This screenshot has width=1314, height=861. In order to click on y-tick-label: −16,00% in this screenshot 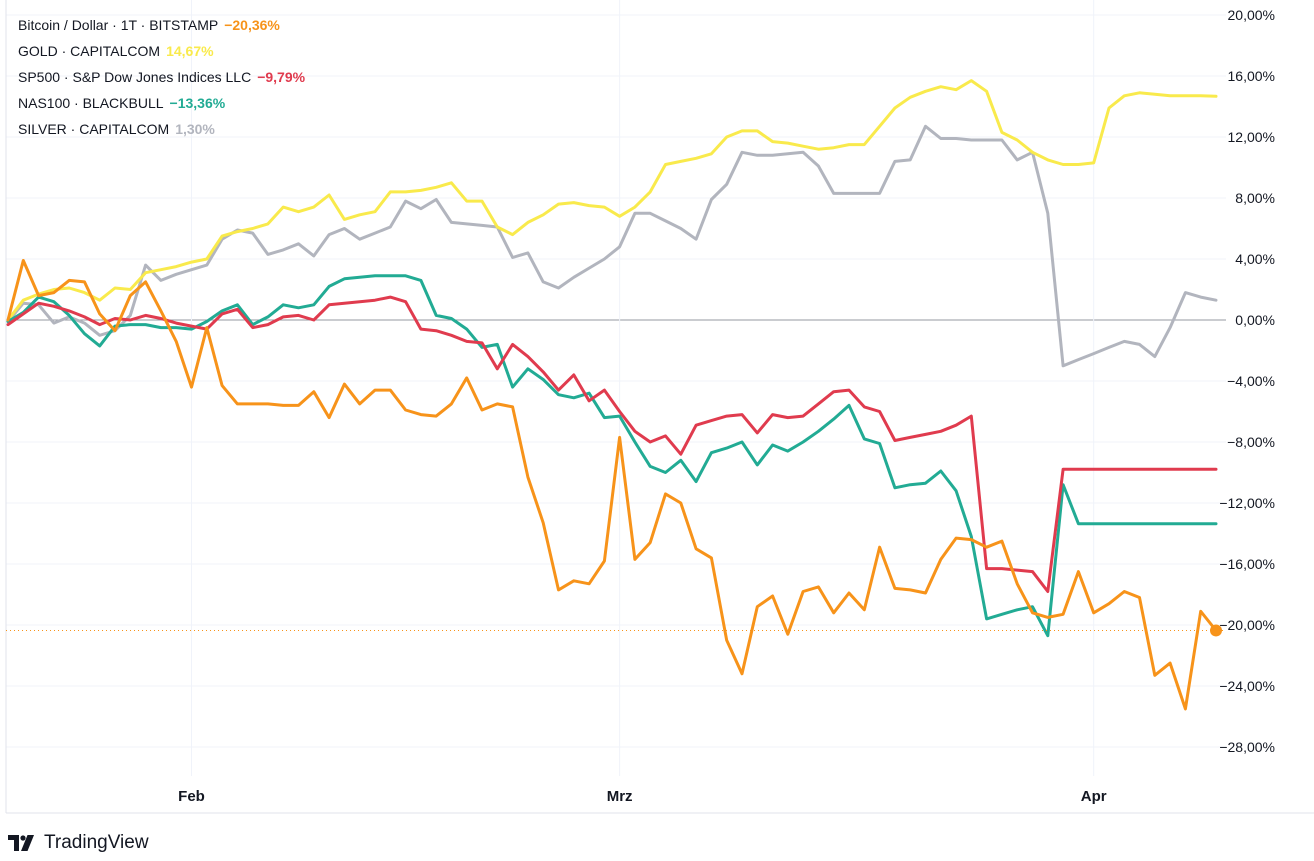, I will do `click(1247, 564)`.